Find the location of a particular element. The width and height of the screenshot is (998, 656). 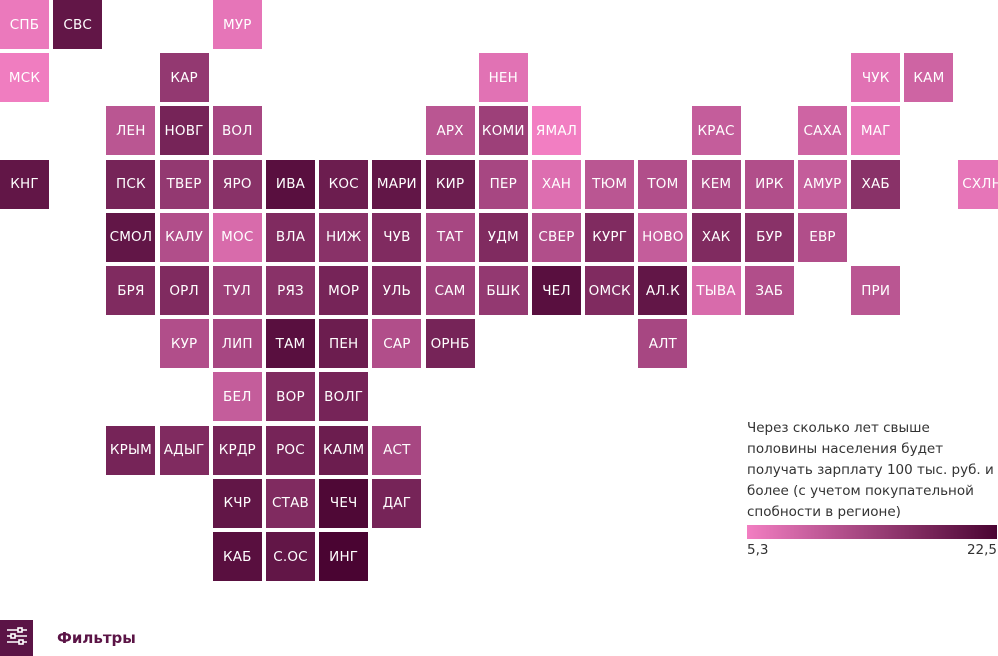

region-tile: САМ is located at coordinates (450, 290).